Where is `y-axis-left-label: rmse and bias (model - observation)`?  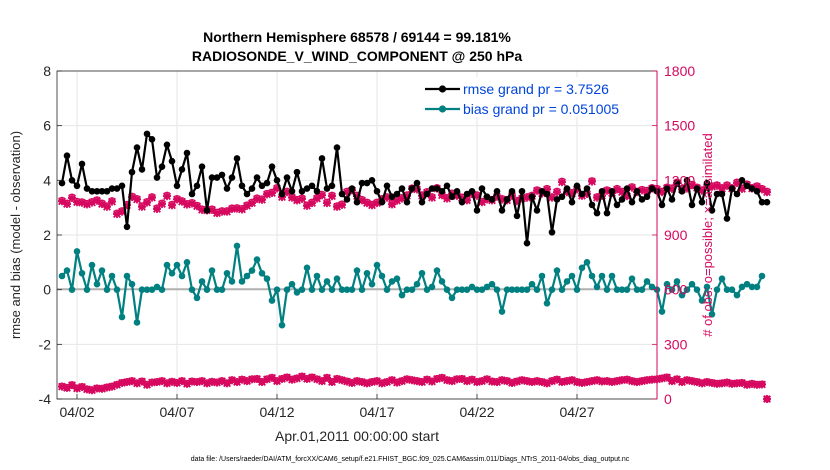 y-axis-left-label: rmse and bias (model - observation) is located at coordinates (15, 235).